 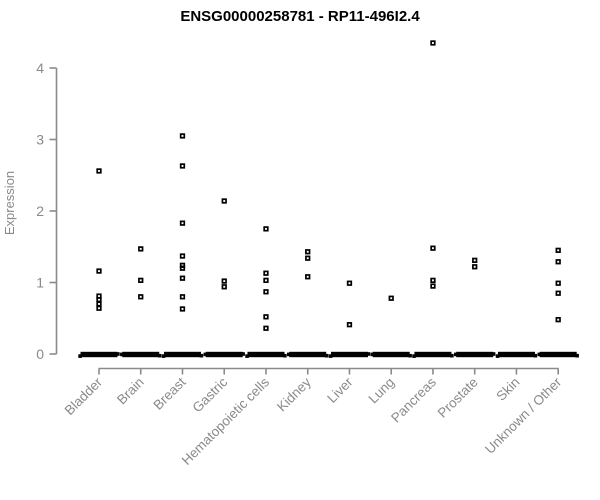 What do you see at coordinates (40, 354) in the screenshot?
I see `y-tick-label: 0` at bounding box center [40, 354].